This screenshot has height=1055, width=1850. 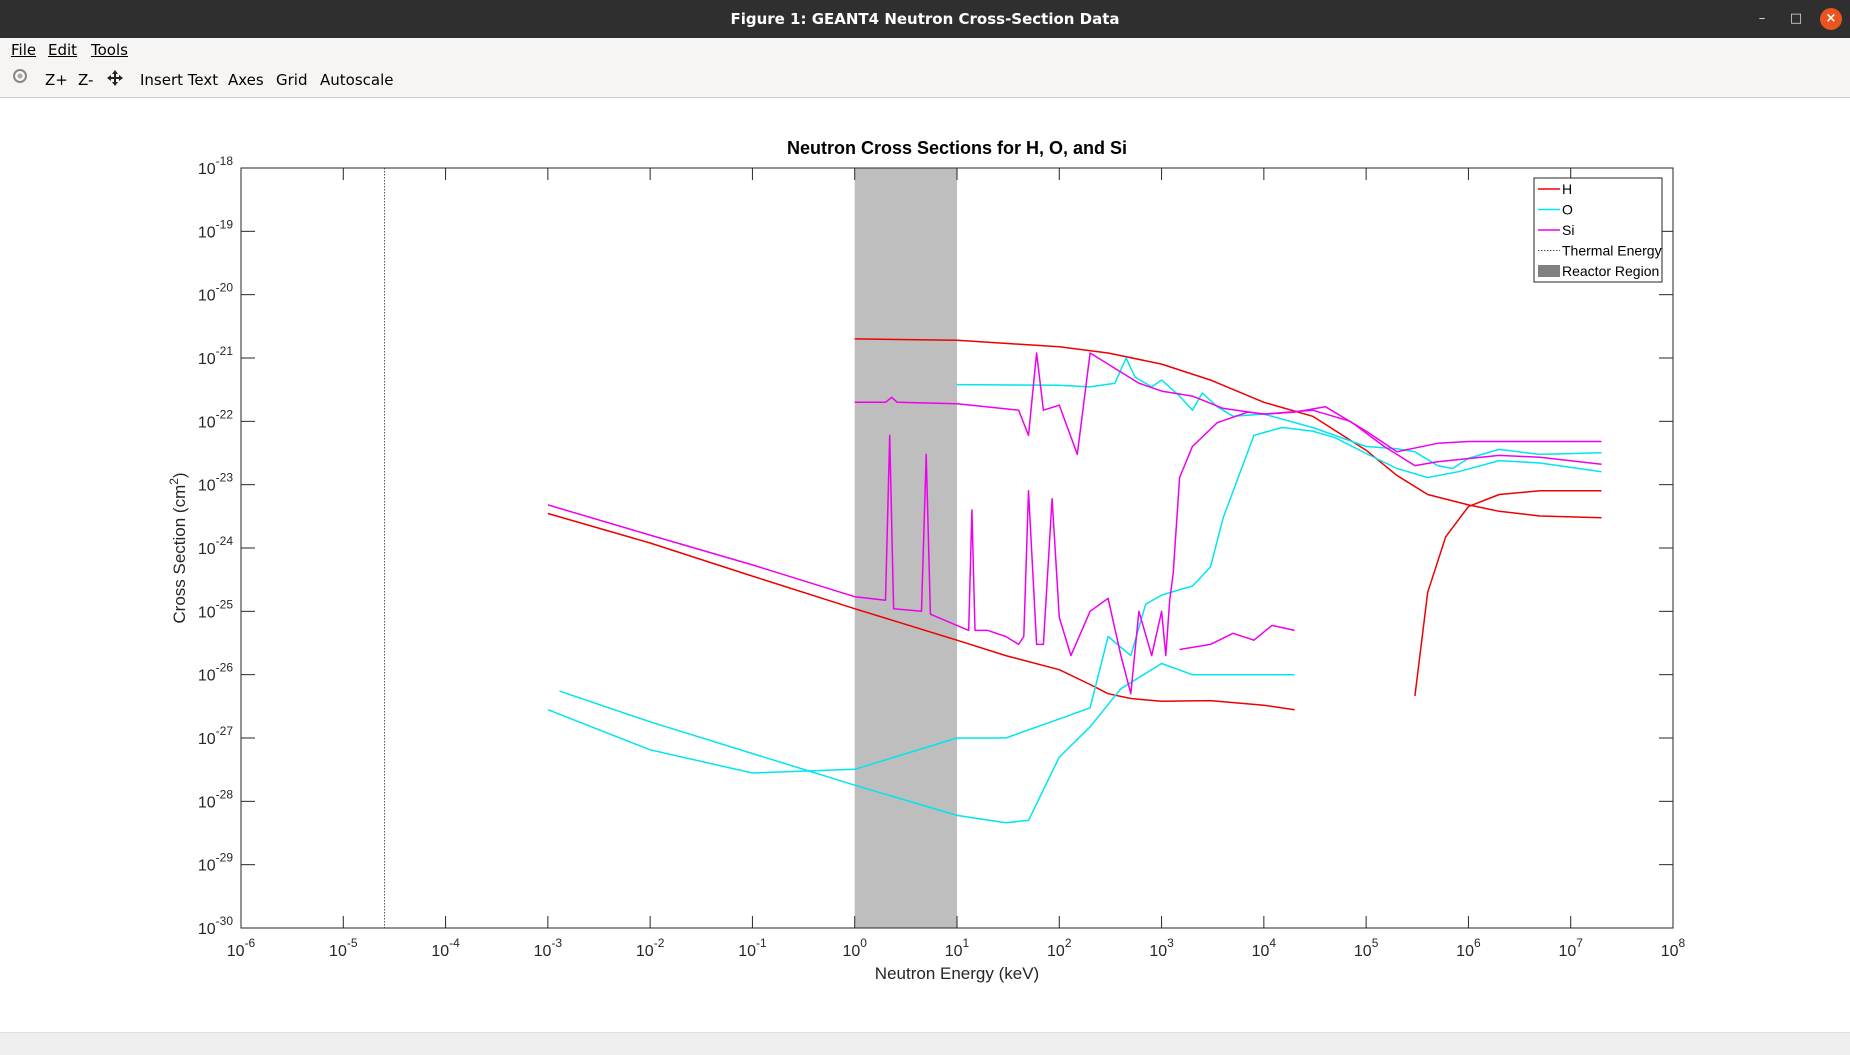 What do you see at coordinates (1059, 948) in the screenshot?
I see `x-tick-label: 10²` at bounding box center [1059, 948].